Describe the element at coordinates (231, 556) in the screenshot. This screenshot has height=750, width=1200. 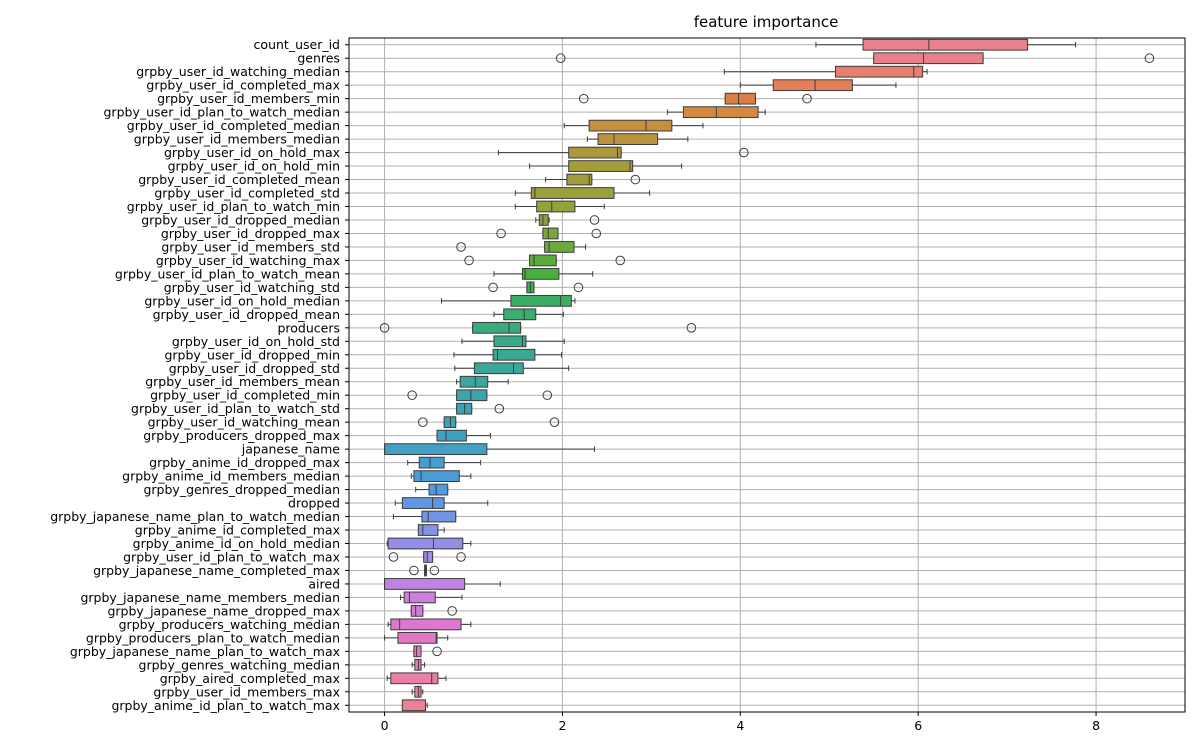
I see `y-tick-label: grpby_user_id_plan_to_watch_max` at that location.